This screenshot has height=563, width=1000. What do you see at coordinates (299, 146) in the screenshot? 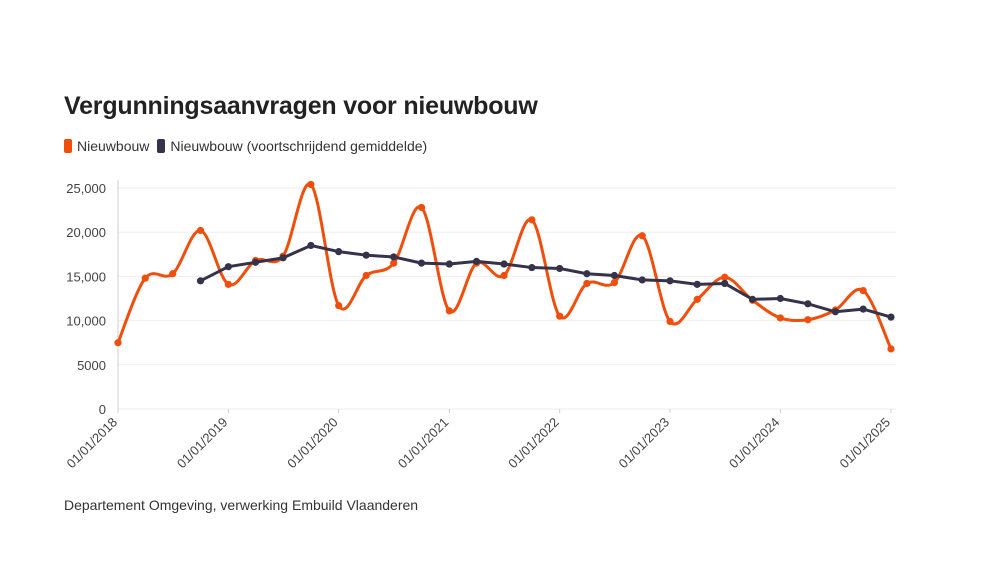
I see `legend-label-moving-average: Nieuwbouw (voortschrijdend gemiddelde)` at bounding box center [299, 146].